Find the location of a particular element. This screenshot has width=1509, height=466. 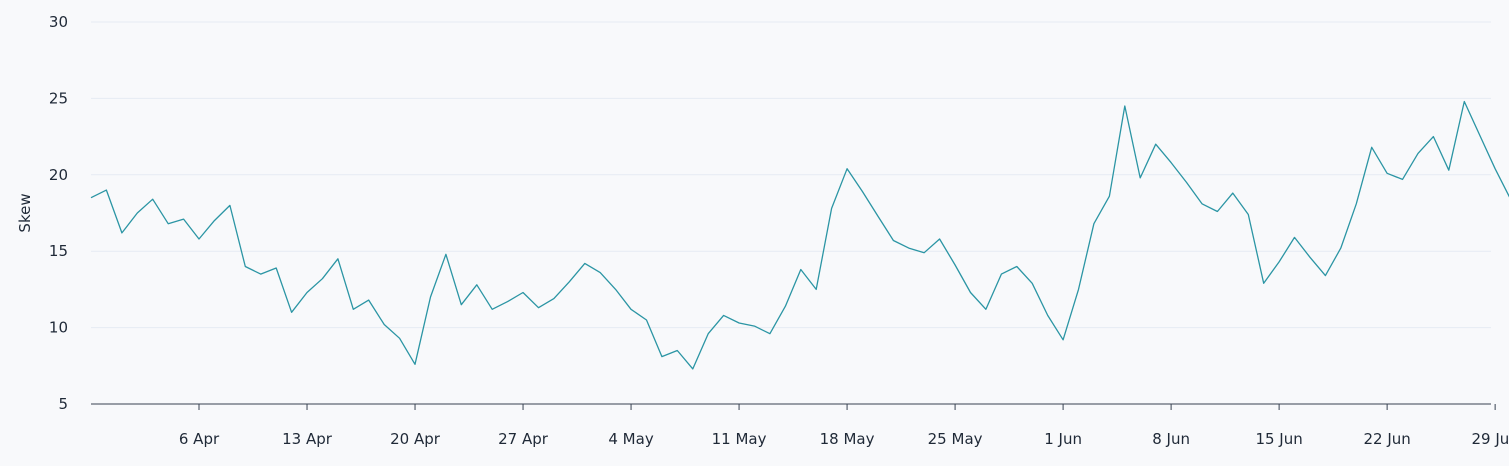

y-tick-label: 20 is located at coordinates (58, 175).